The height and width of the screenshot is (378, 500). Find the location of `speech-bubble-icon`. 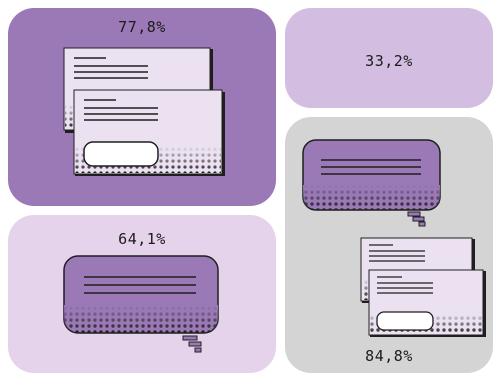

speech-bubble-icon is located at coordinates (141, 304).